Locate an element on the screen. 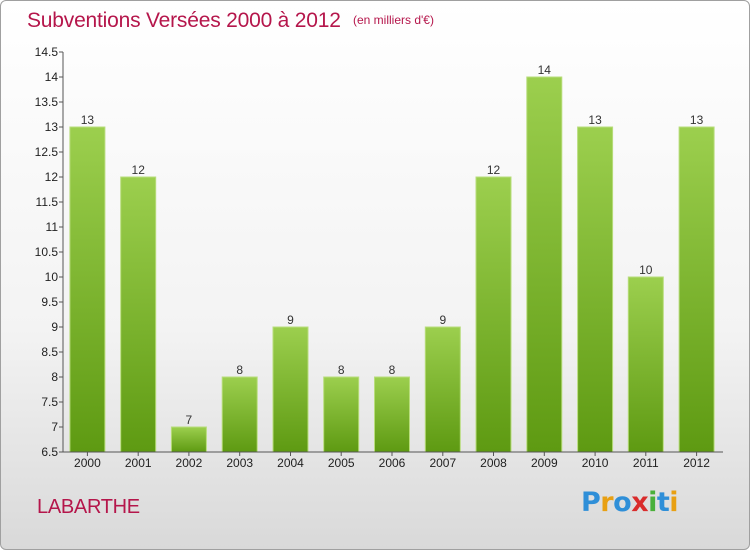  bar-2005 is located at coordinates (341, 414).